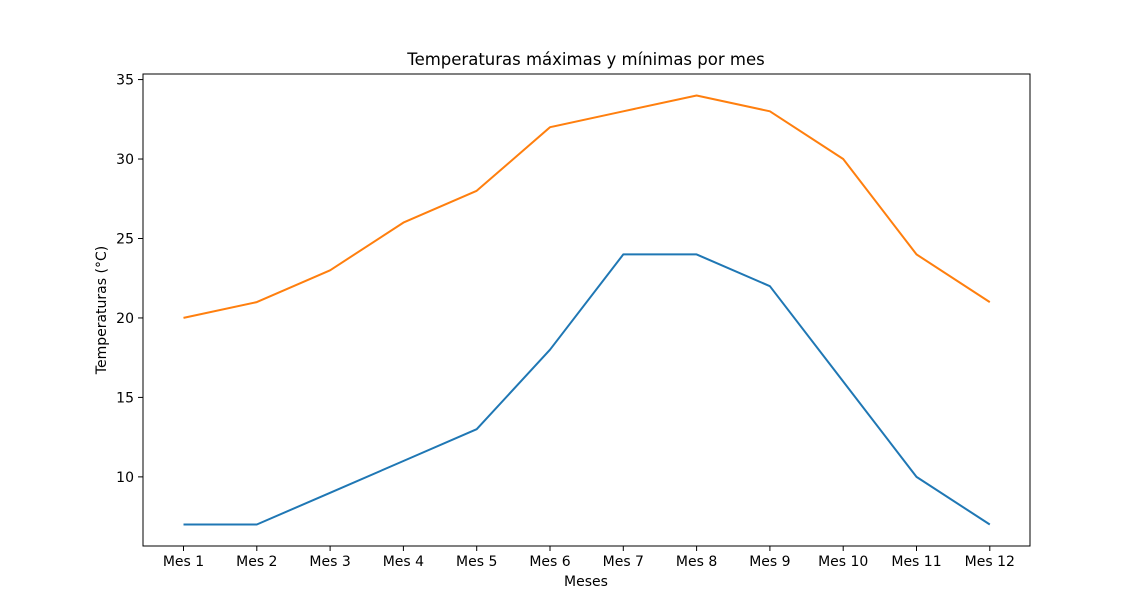  What do you see at coordinates (125, 239) in the screenshot?
I see `y-tick-label: 25` at bounding box center [125, 239].